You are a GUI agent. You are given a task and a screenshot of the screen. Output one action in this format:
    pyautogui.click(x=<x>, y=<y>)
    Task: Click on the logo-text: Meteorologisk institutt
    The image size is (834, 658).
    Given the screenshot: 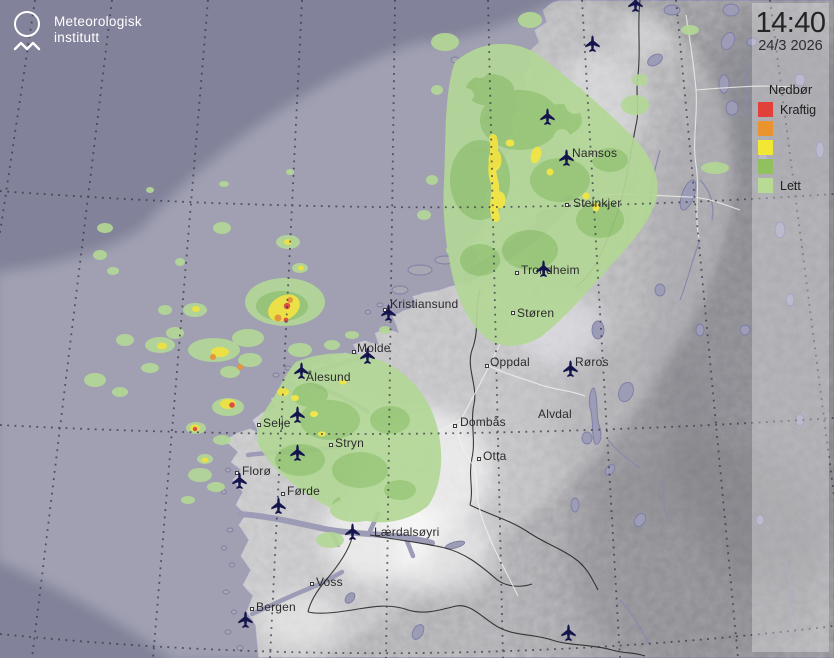 What is the action you would take?
    pyautogui.click(x=98, y=34)
    